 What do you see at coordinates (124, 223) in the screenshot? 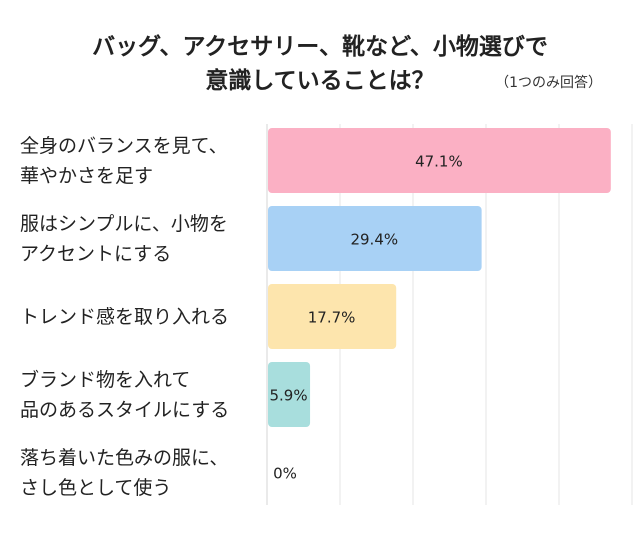
I see `category-label-line: 服はシンプルに、小物を` at bounding box center [124, 223].